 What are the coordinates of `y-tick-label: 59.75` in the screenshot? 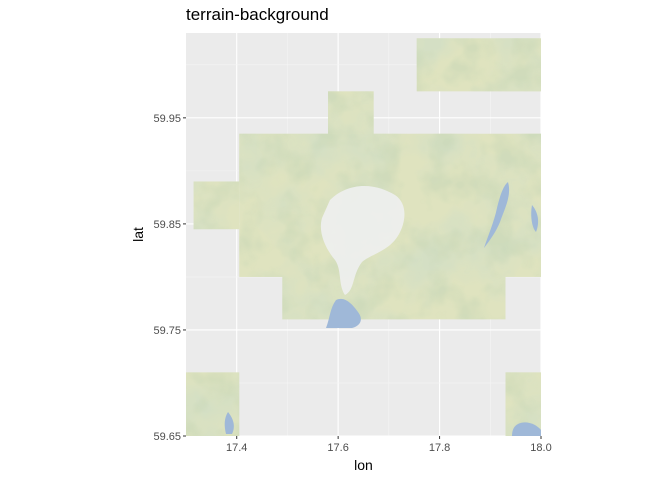 It's located at (167, 331).